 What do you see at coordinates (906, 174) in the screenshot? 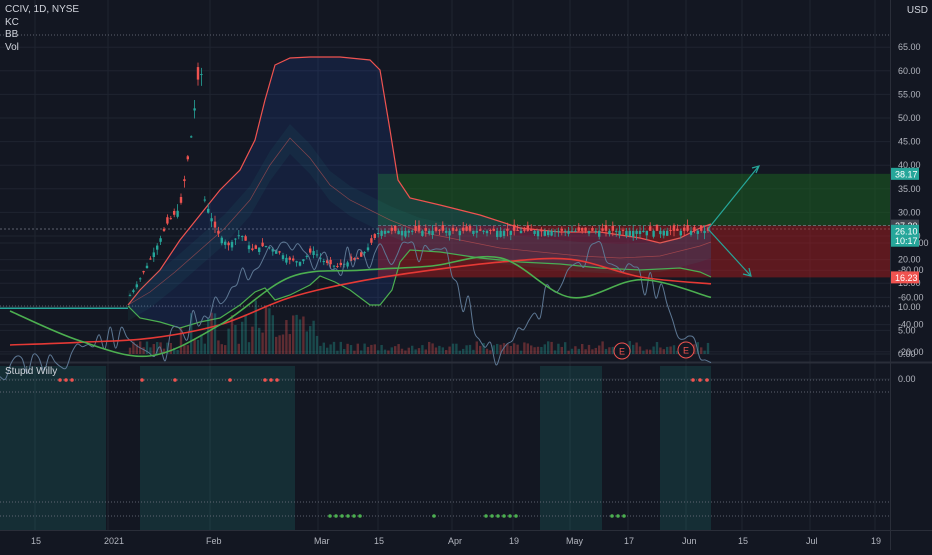
I see `price-label-text: 38.17` at bounding box center [906, 174].